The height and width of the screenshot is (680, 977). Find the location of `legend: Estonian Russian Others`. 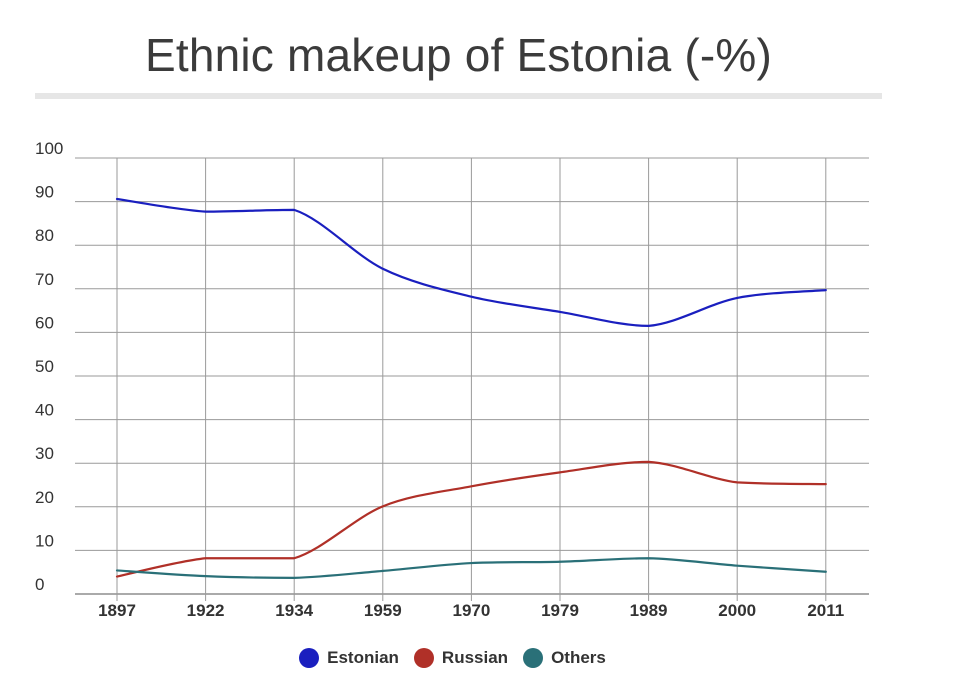

legend: Estonian Russian Others is located at coordinates (452, 658).